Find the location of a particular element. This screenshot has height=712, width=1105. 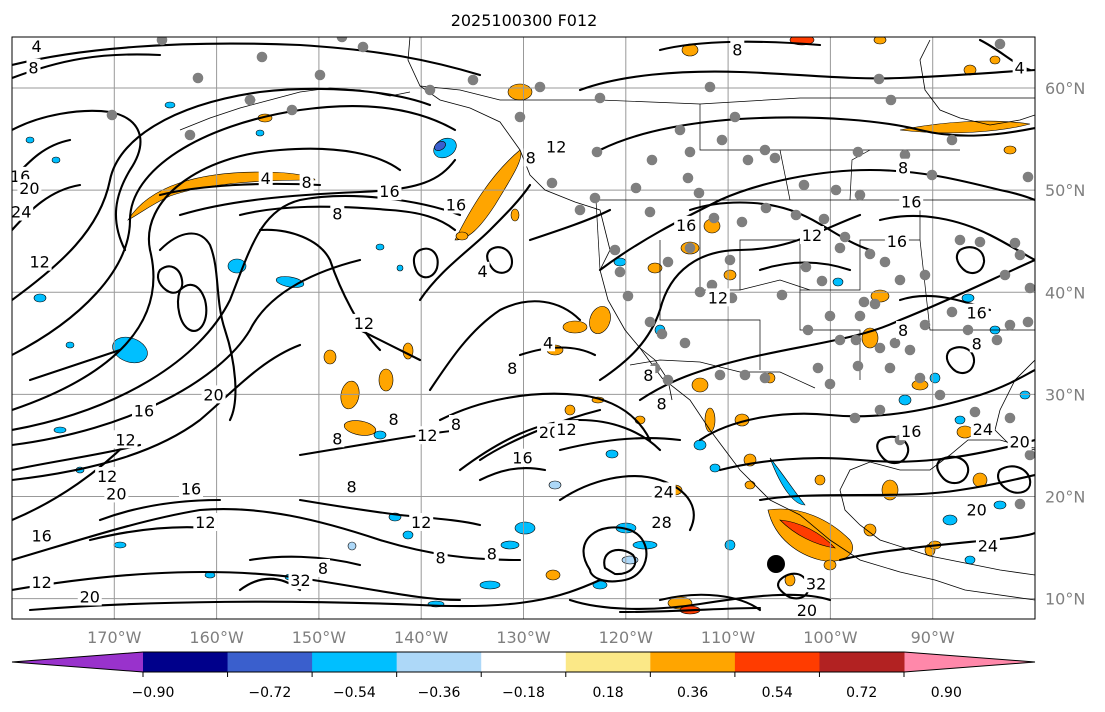

colorbar-tick-label: 0.54 is located at coordinates (777, 693).